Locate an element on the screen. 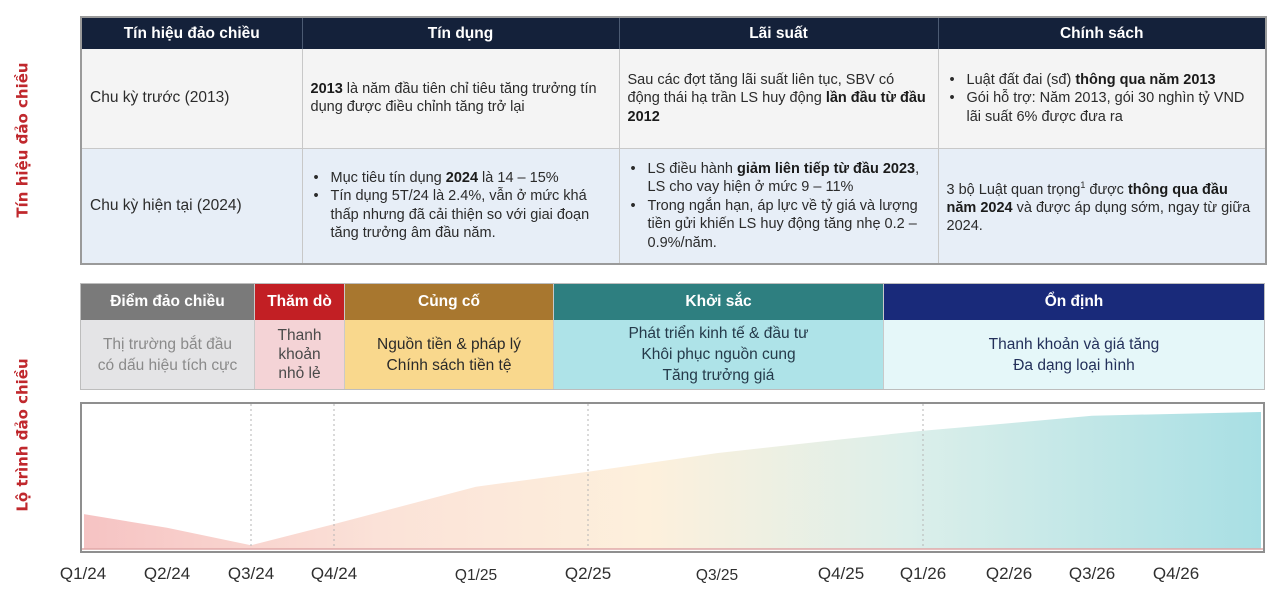 Image resolution: width=1280 pixels, height=598 pixels. phase-line: Nguồn tiền & pháp lý is located at coordinates (449, 344).